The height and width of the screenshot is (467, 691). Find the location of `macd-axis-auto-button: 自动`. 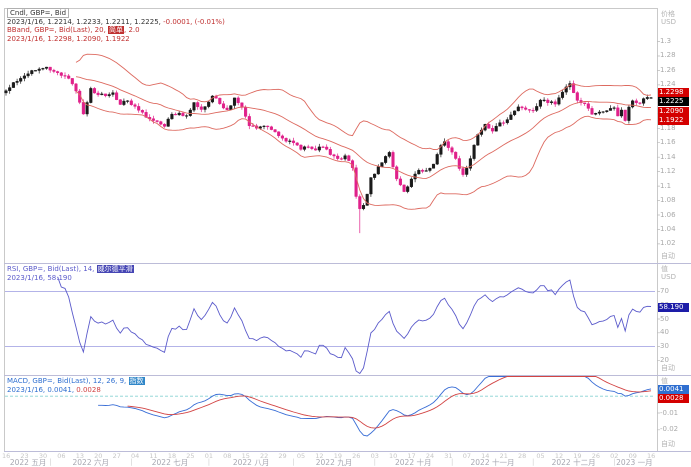

macd-axis-auto-button: 自动 is located at coordinates (668, 444).